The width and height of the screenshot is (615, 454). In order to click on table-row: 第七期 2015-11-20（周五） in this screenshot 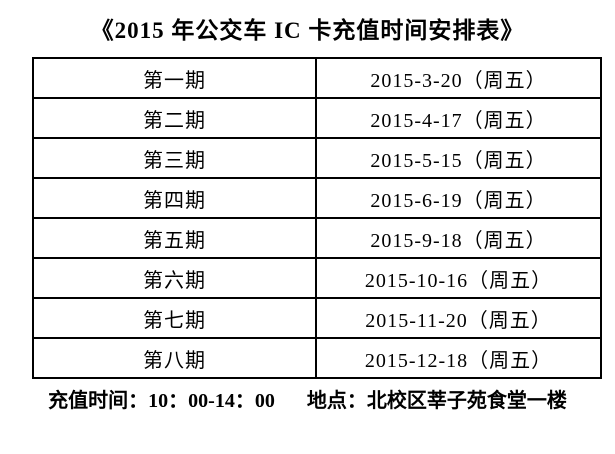, I will do `click(317, 318)`.